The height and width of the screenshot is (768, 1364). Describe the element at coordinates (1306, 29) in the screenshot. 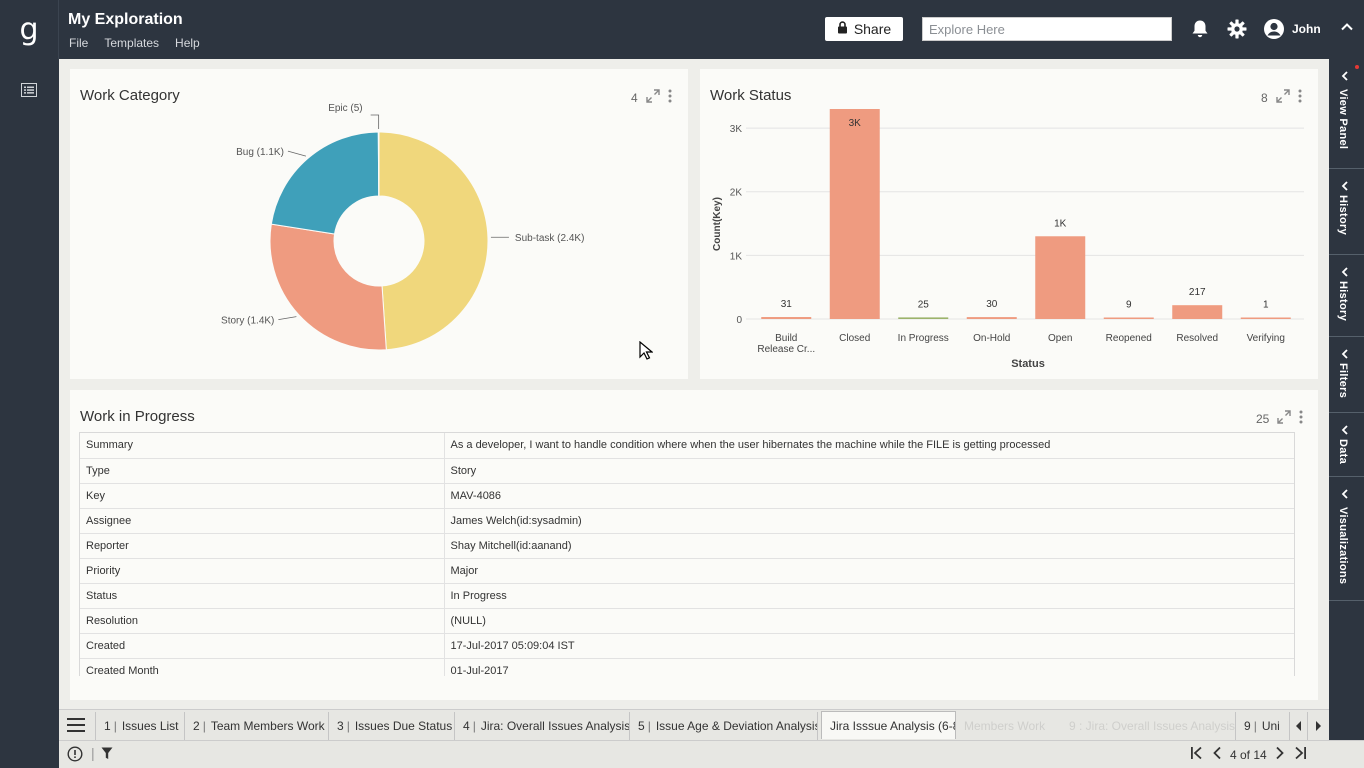

I see `user-name: John` at that location.